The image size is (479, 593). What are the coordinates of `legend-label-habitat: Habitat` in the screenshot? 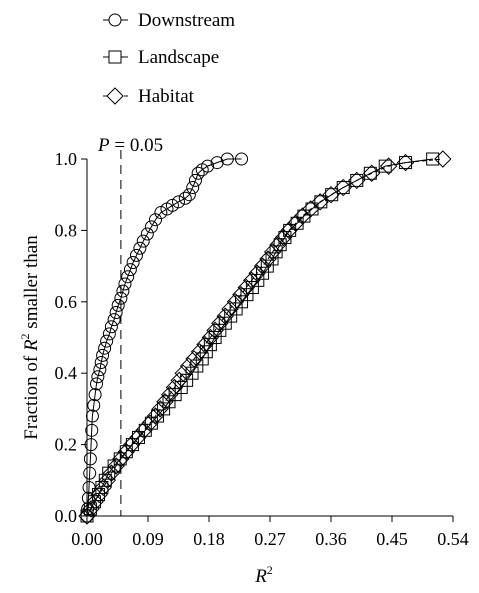 It's located at (166, 96).